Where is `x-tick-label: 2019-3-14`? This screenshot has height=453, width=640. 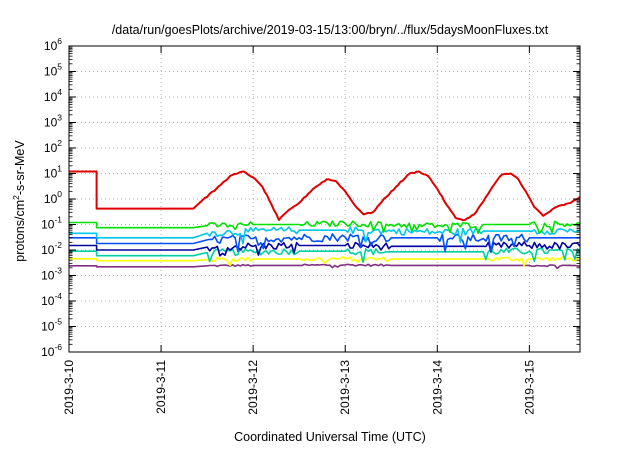
x-tick-label: 2019-3-14 is located at coordinates (437, 387).